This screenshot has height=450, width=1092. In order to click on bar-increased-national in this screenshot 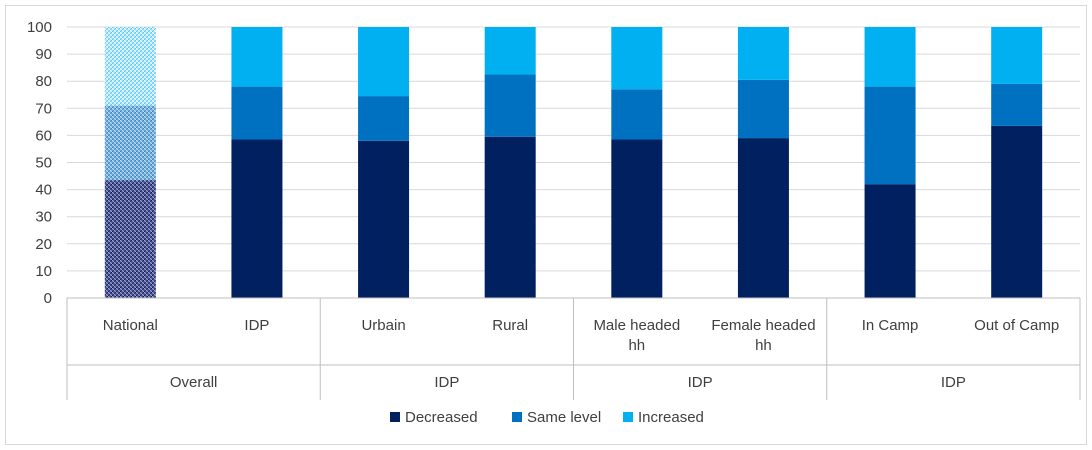, I will do `click(130, 66)`.